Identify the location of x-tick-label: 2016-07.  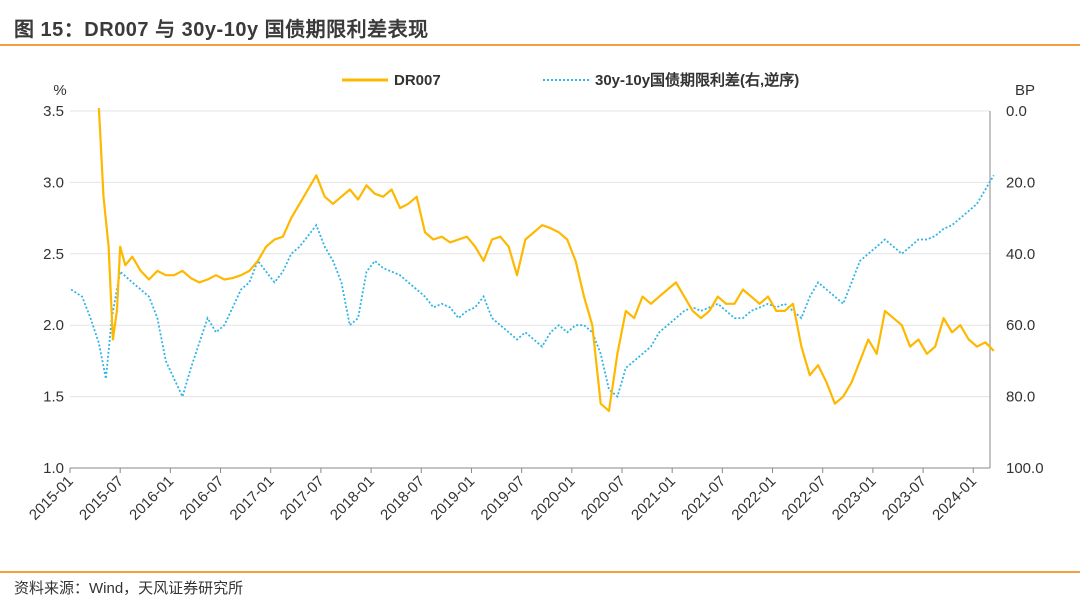
(201, 498).